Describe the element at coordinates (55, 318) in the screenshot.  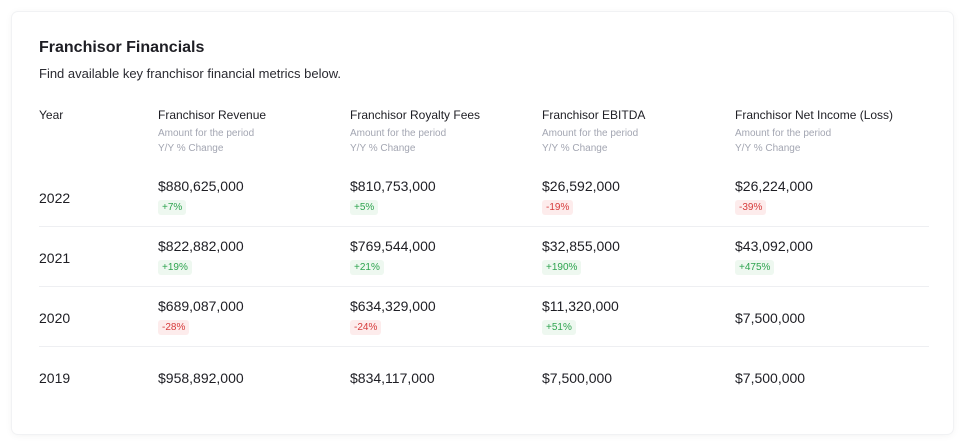
I see `row-year: 2020` at that location.